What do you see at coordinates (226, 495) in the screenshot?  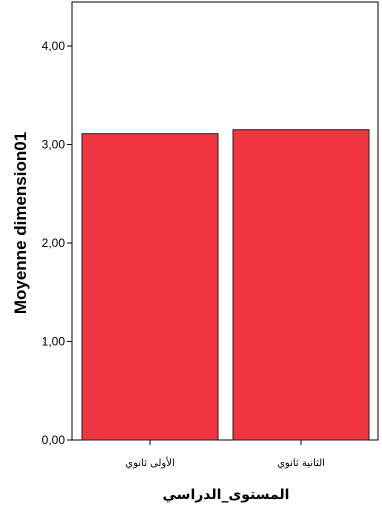 I see `x-axis-title: المستوى_الدراسي` at bounding box center [226, 495].